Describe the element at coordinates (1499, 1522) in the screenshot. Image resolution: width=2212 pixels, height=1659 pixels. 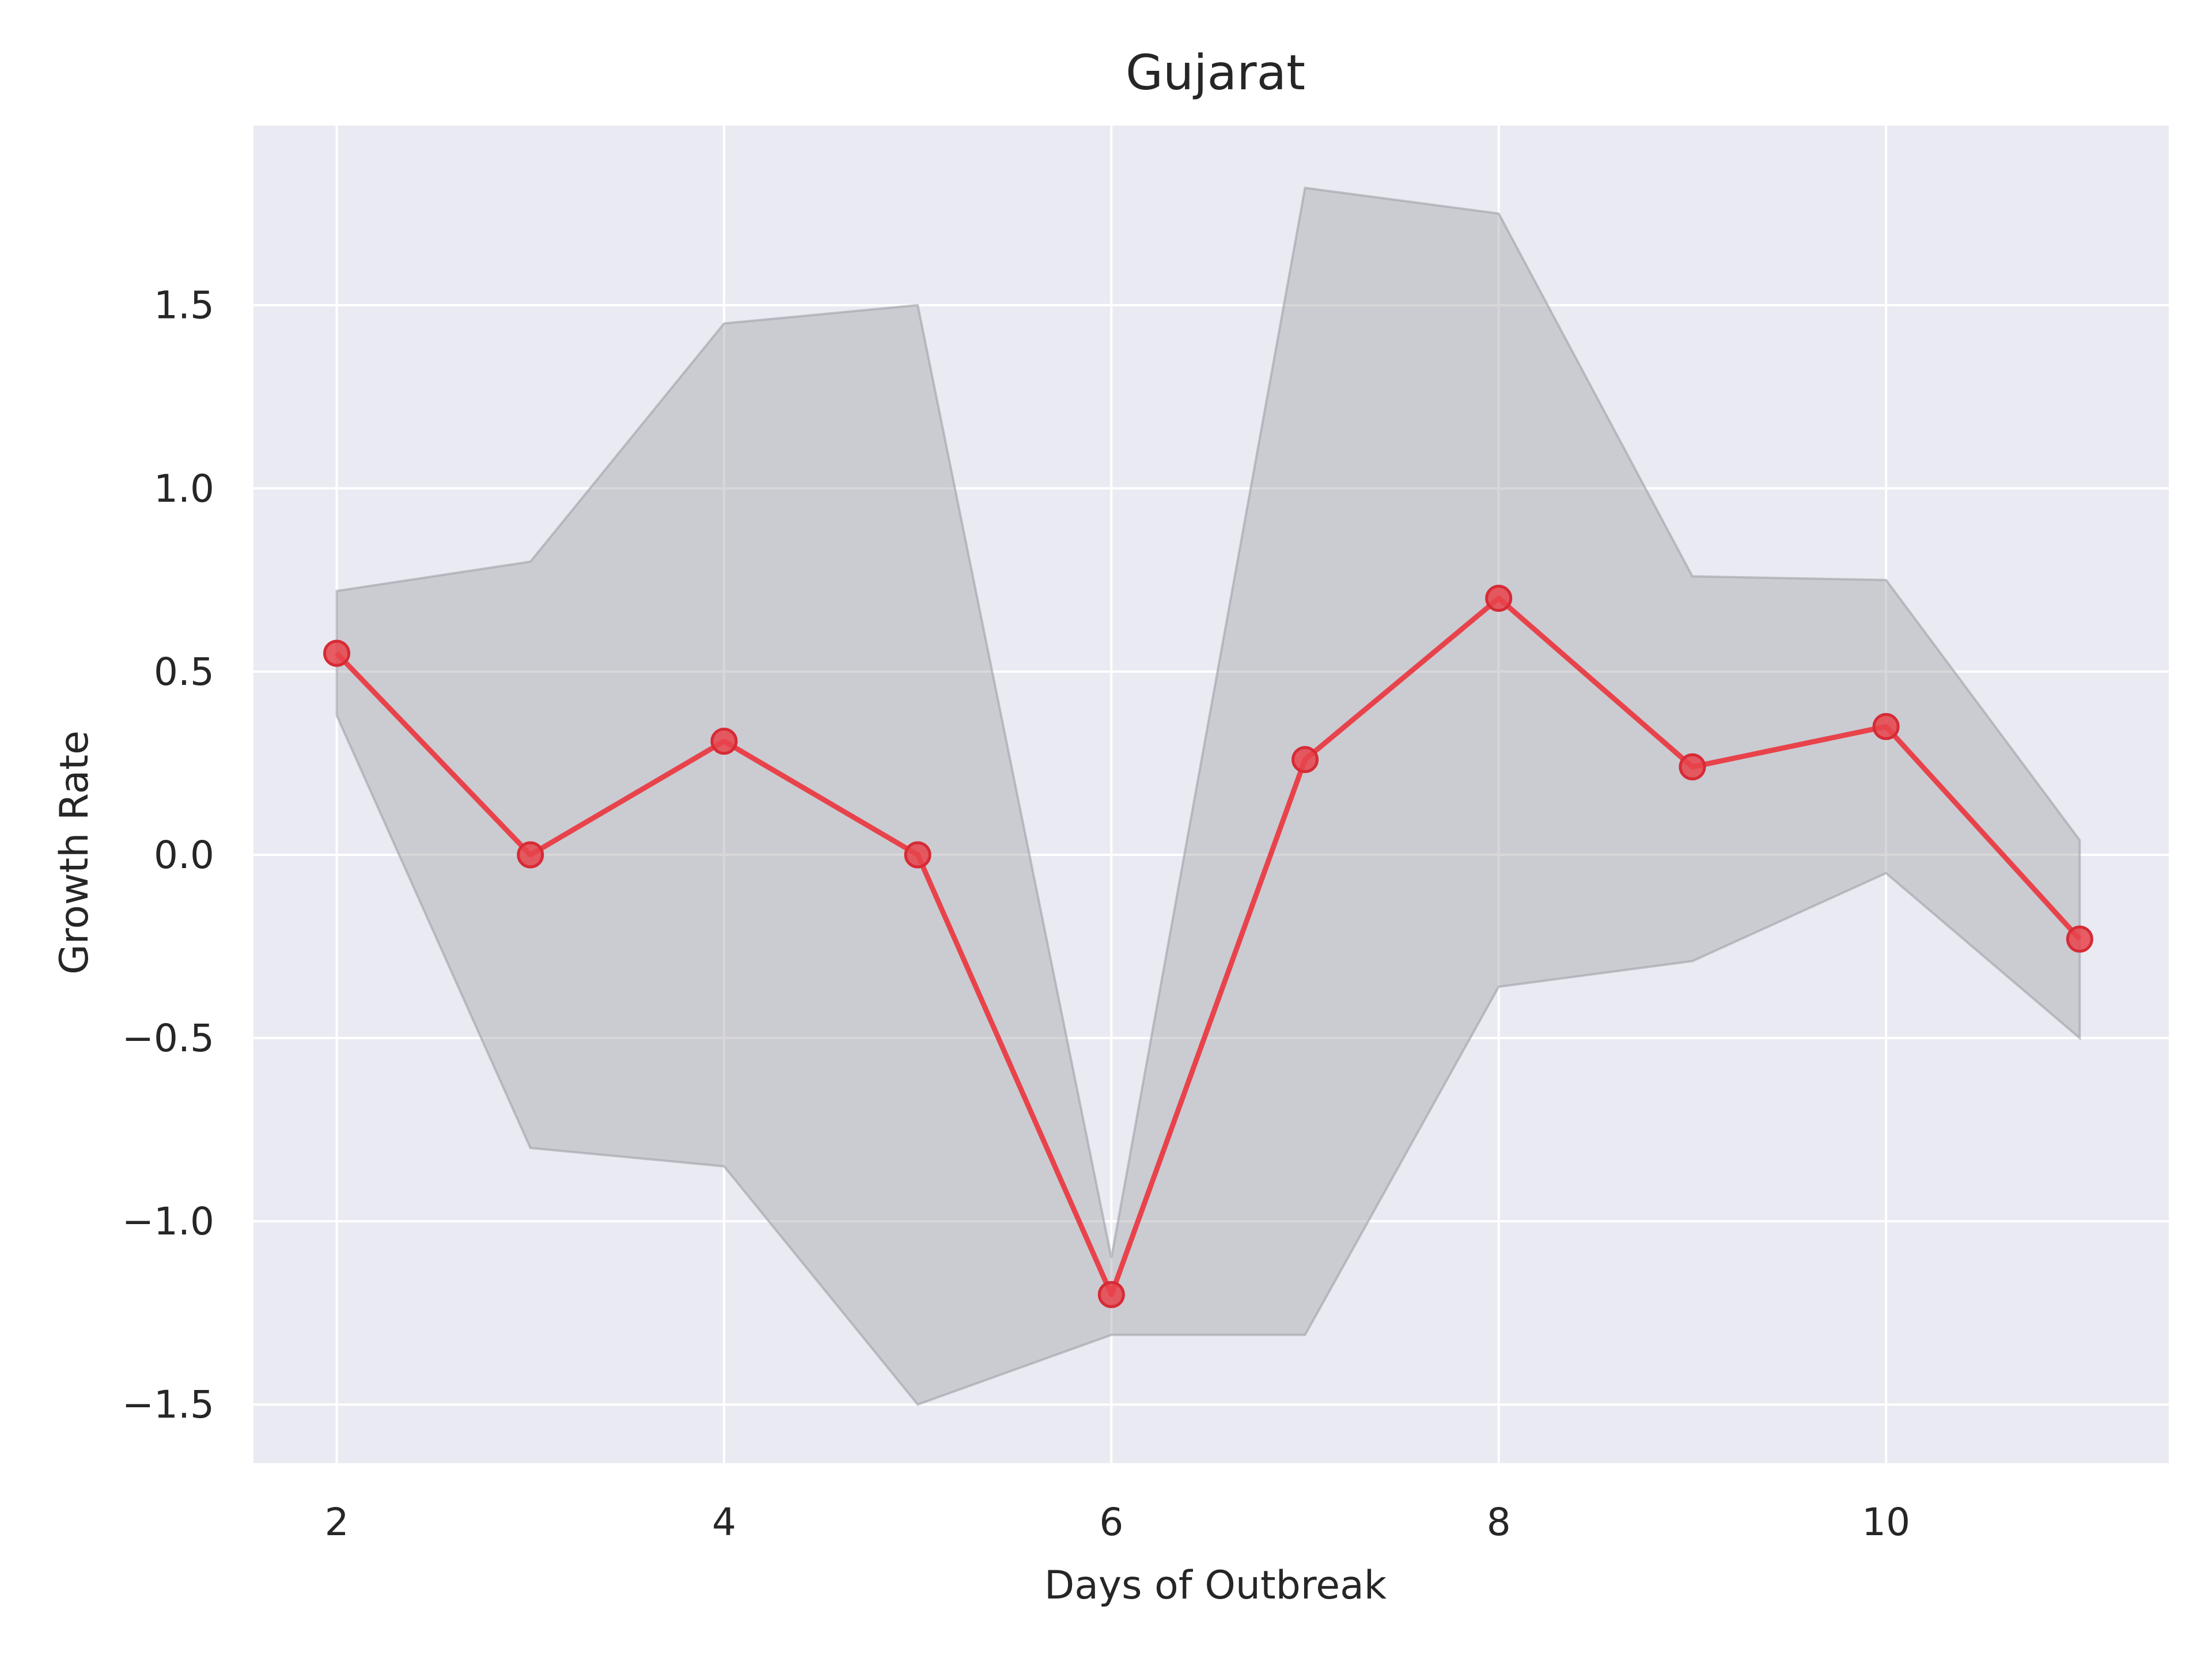
I see `x-tick-label: 8` at that location.